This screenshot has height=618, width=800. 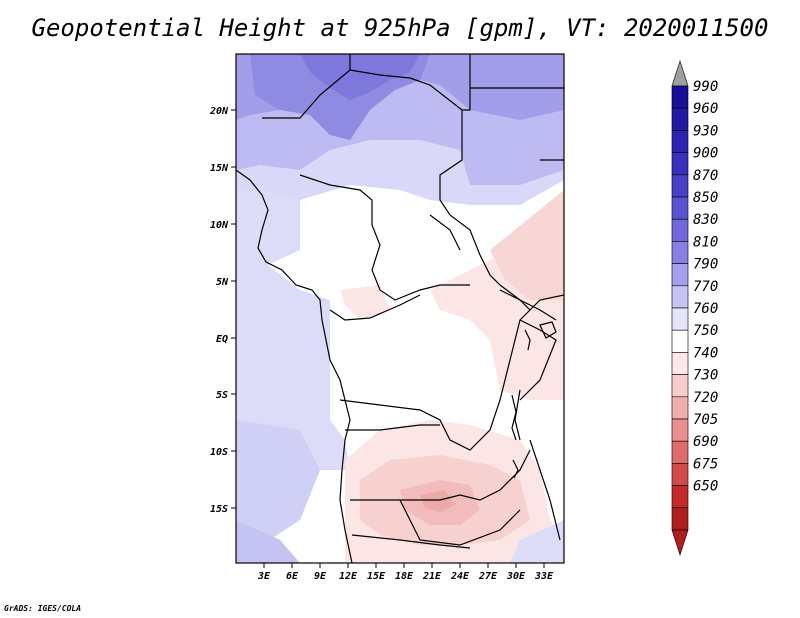 What do you see at coordinates (680, 542) in the screenshot?
I see `colorbar-bottom-arrow` at bounding box center [680, 542].